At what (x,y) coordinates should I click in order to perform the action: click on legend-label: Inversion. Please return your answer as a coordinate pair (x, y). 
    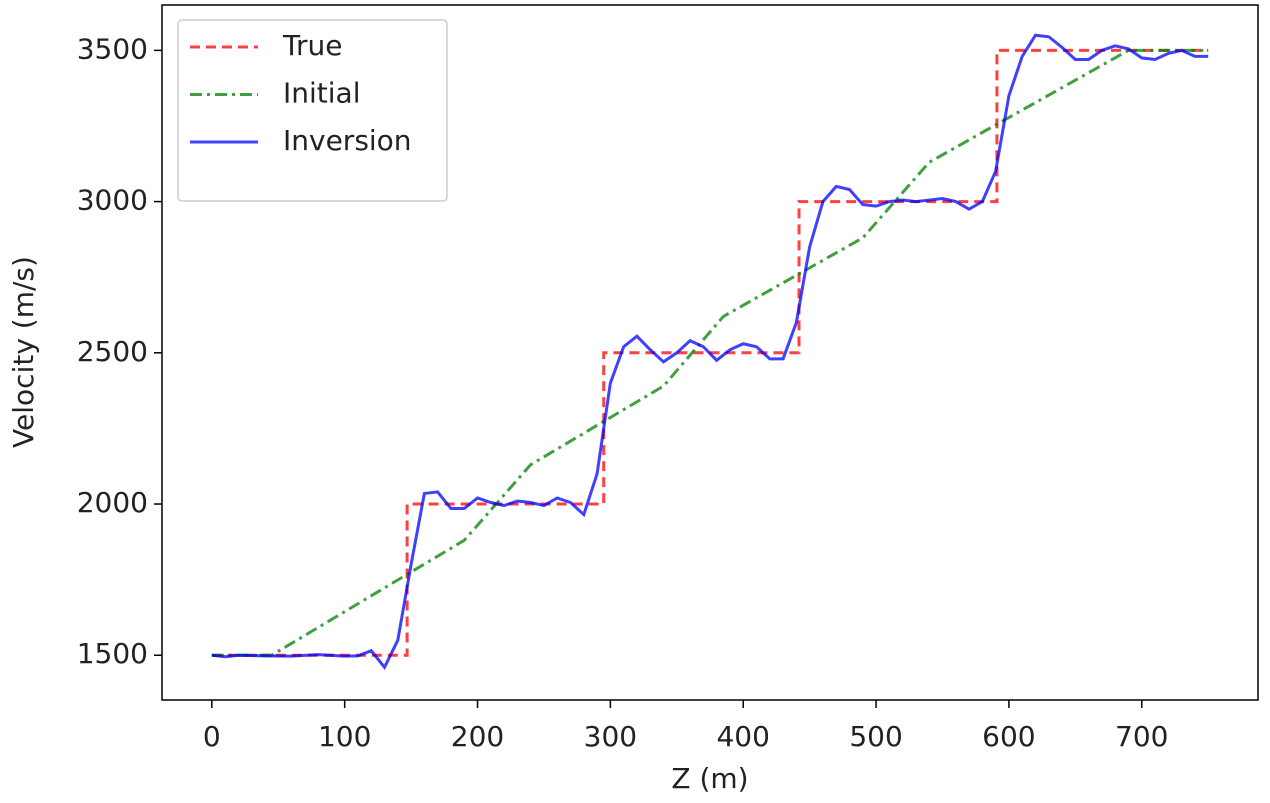
    Looking at the image, I should click on (347, 140).